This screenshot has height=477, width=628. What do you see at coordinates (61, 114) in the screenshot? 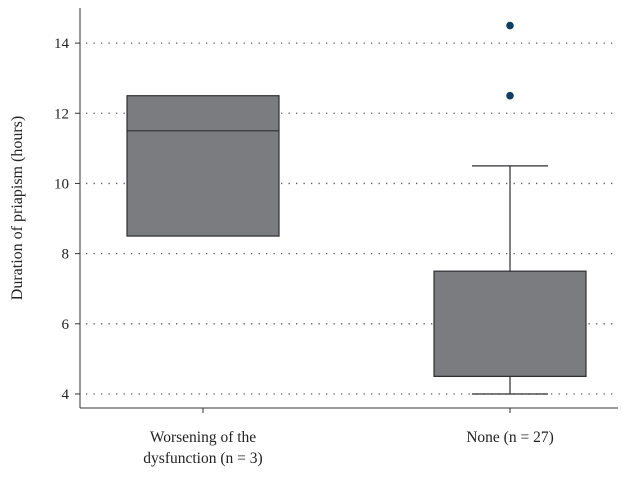
I see `y-tick-label: 12` at bounding box center [61, 114].